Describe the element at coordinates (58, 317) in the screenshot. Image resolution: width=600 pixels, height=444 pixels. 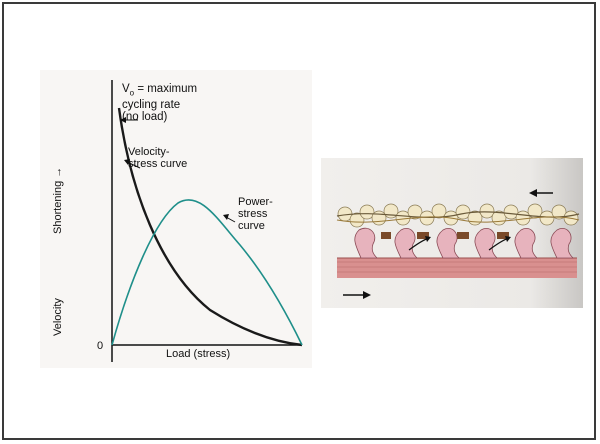
I see `y-axis-label-velocity: Velocity` at that location.